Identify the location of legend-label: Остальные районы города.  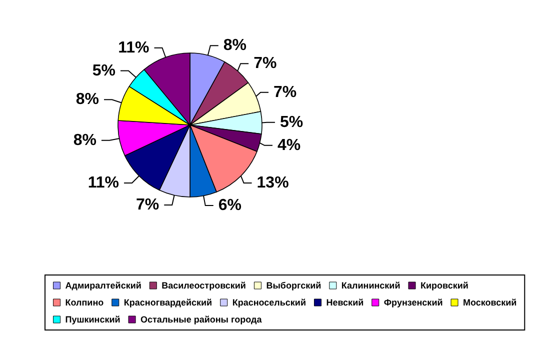
(201, 319).